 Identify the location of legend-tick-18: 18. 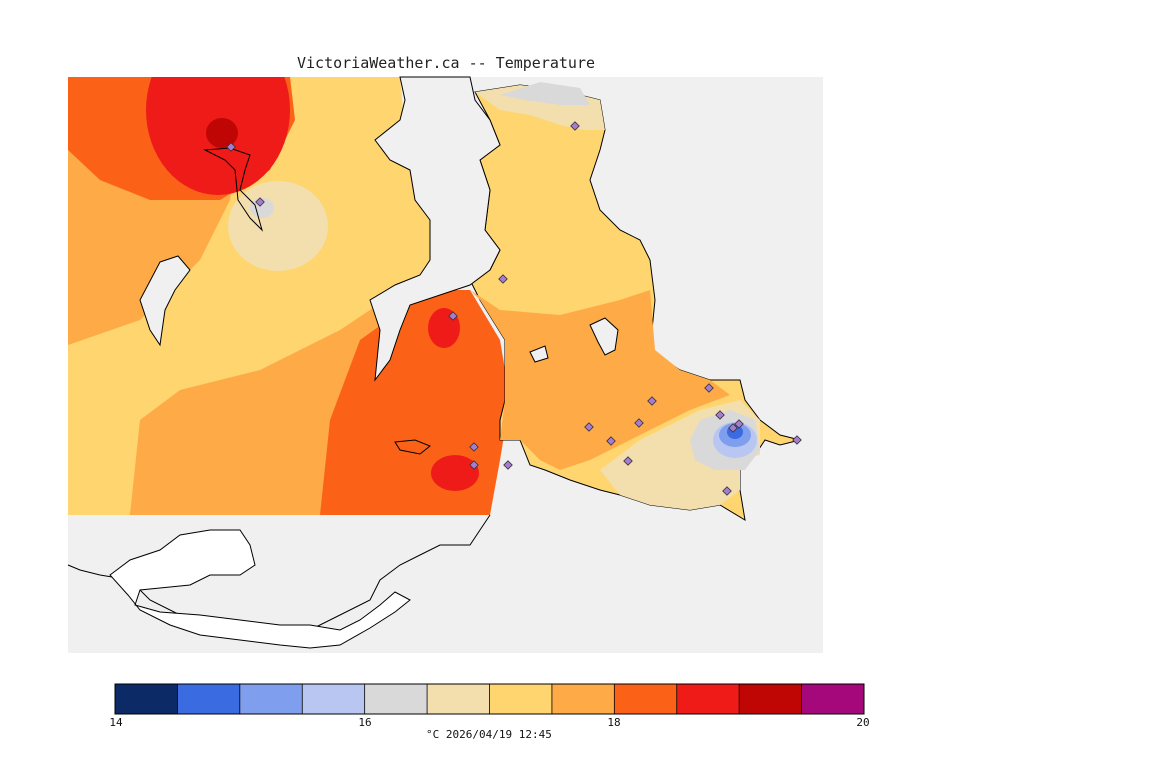
(614, 722).